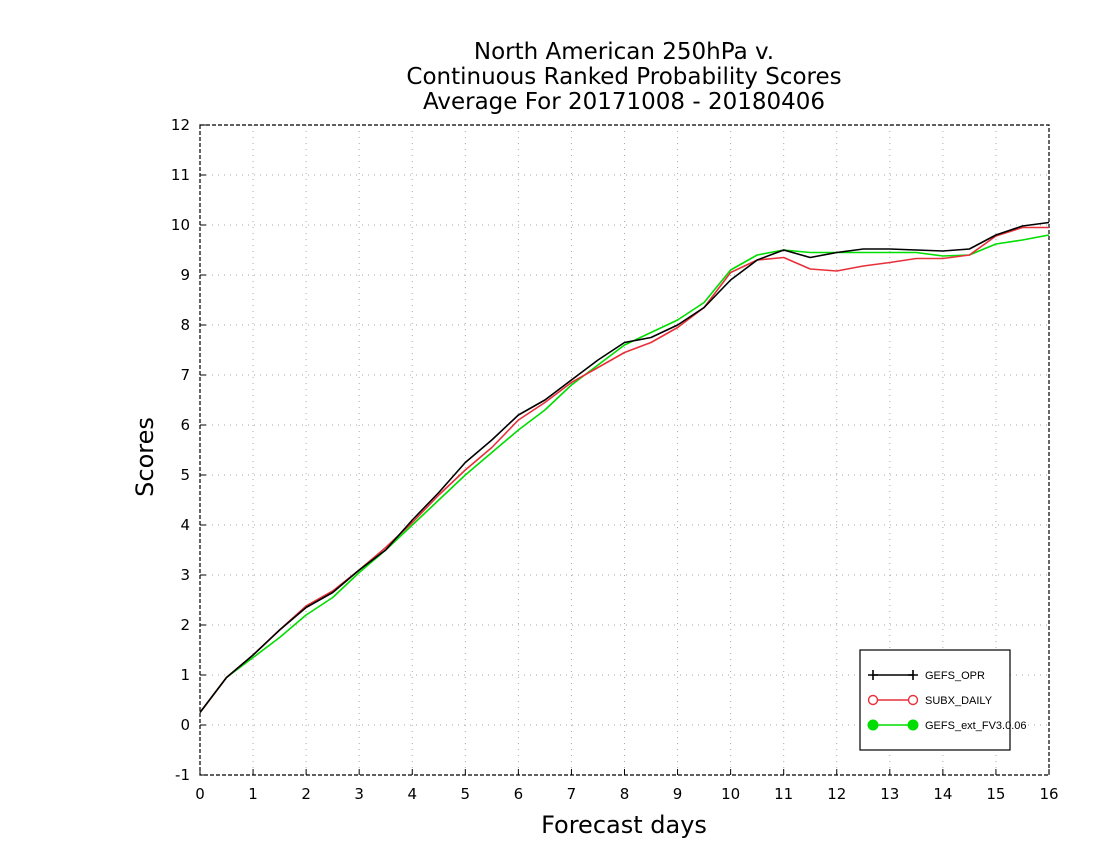 The width and height of the screenshot is (1100, 850). Describe the element at coordinates (185, 675) in the screenshot. I see `y-tick-label: 1` at that location.